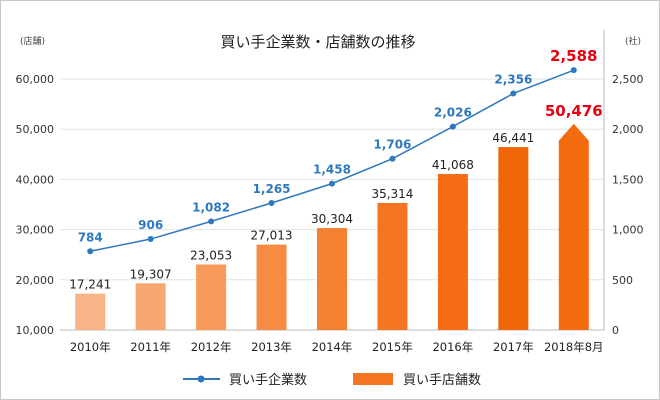 The width and height of the screenshot is (660, 400). I want to click on y-right-tick-label: 0, so click(615, 330).